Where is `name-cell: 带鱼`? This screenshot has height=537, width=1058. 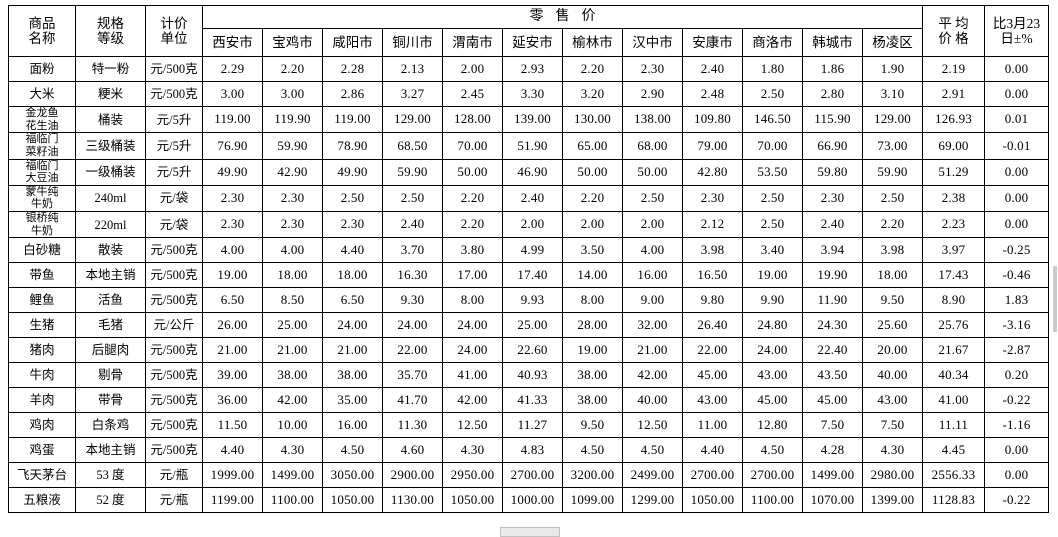 name-cell: 带鱼 is located at coordinates (42, 275).